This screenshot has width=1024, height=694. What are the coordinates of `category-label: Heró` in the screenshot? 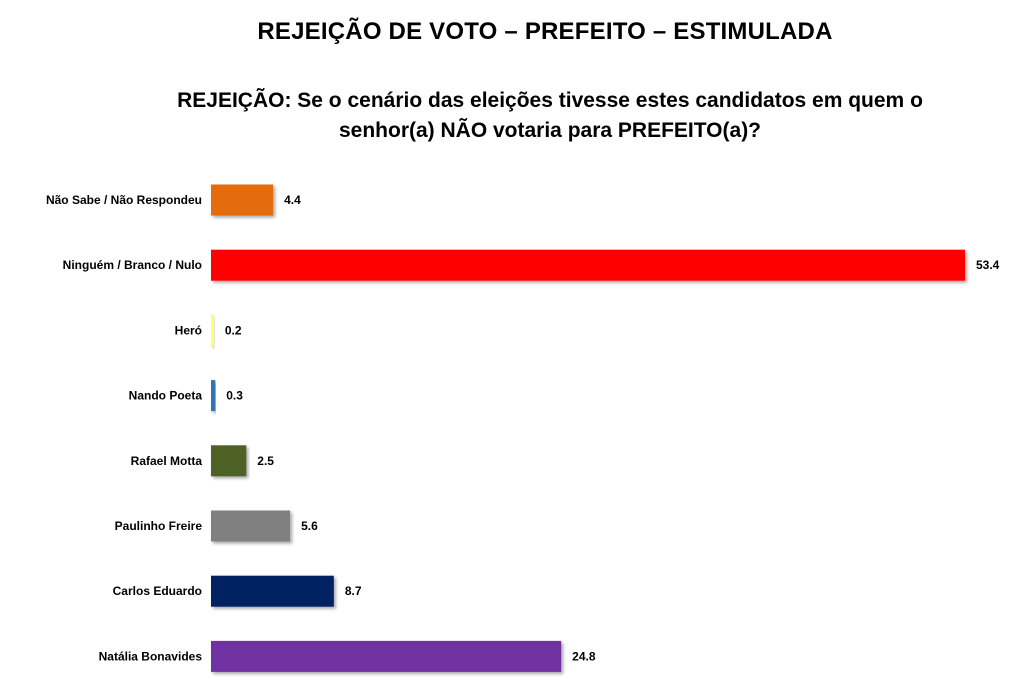 It's located at (188, 330).